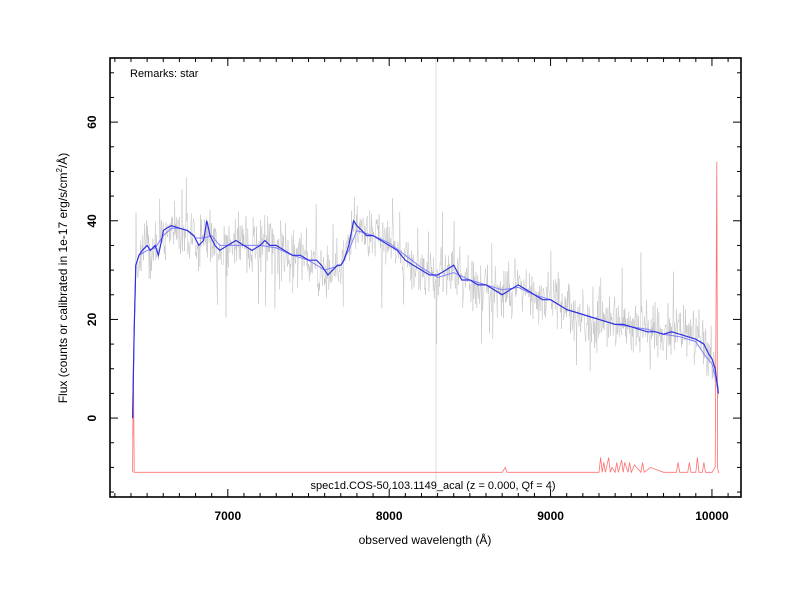 The image size is (800, 605). I want to click on x-axis-label: observed wavelength (Å), so click(425, 539).